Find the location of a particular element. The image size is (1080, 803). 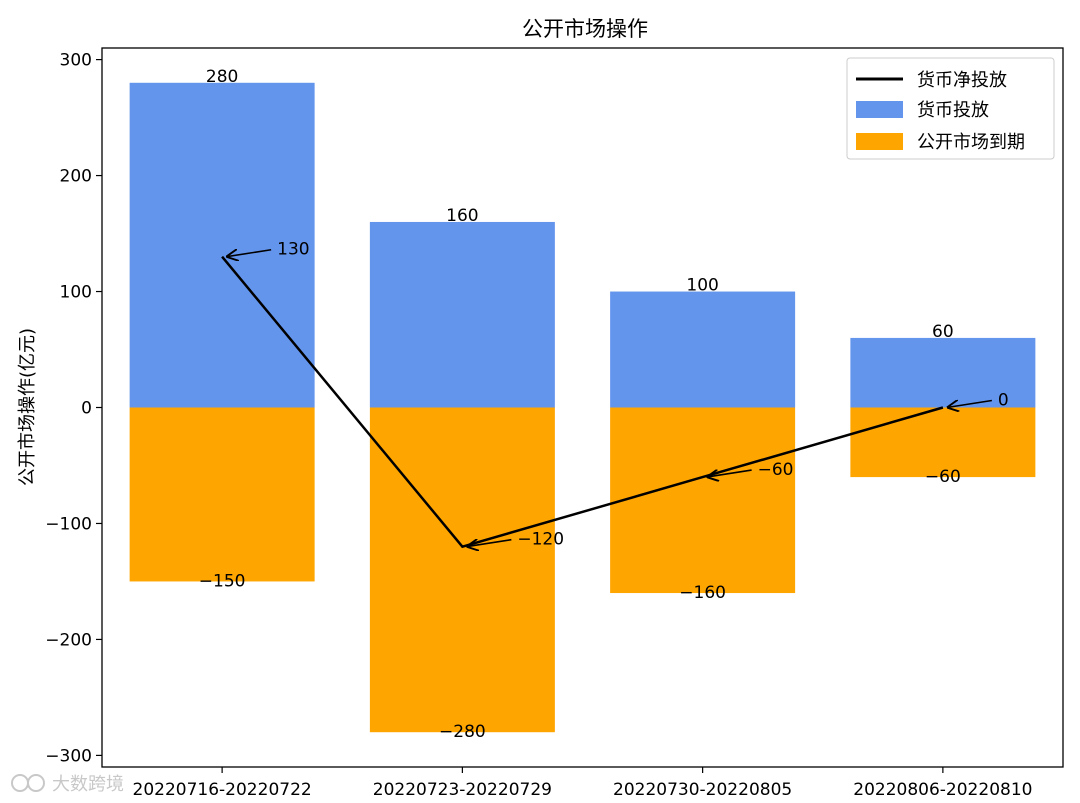

y-tick-label-0: 300 is located at coordinates (76, 61).